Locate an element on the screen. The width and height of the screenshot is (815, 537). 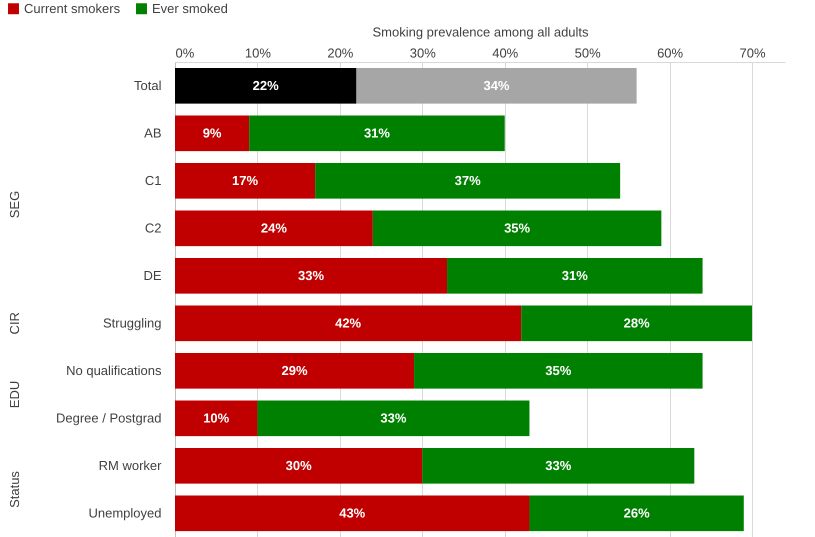
data-label: 42% is located at coordinates (348, 322).